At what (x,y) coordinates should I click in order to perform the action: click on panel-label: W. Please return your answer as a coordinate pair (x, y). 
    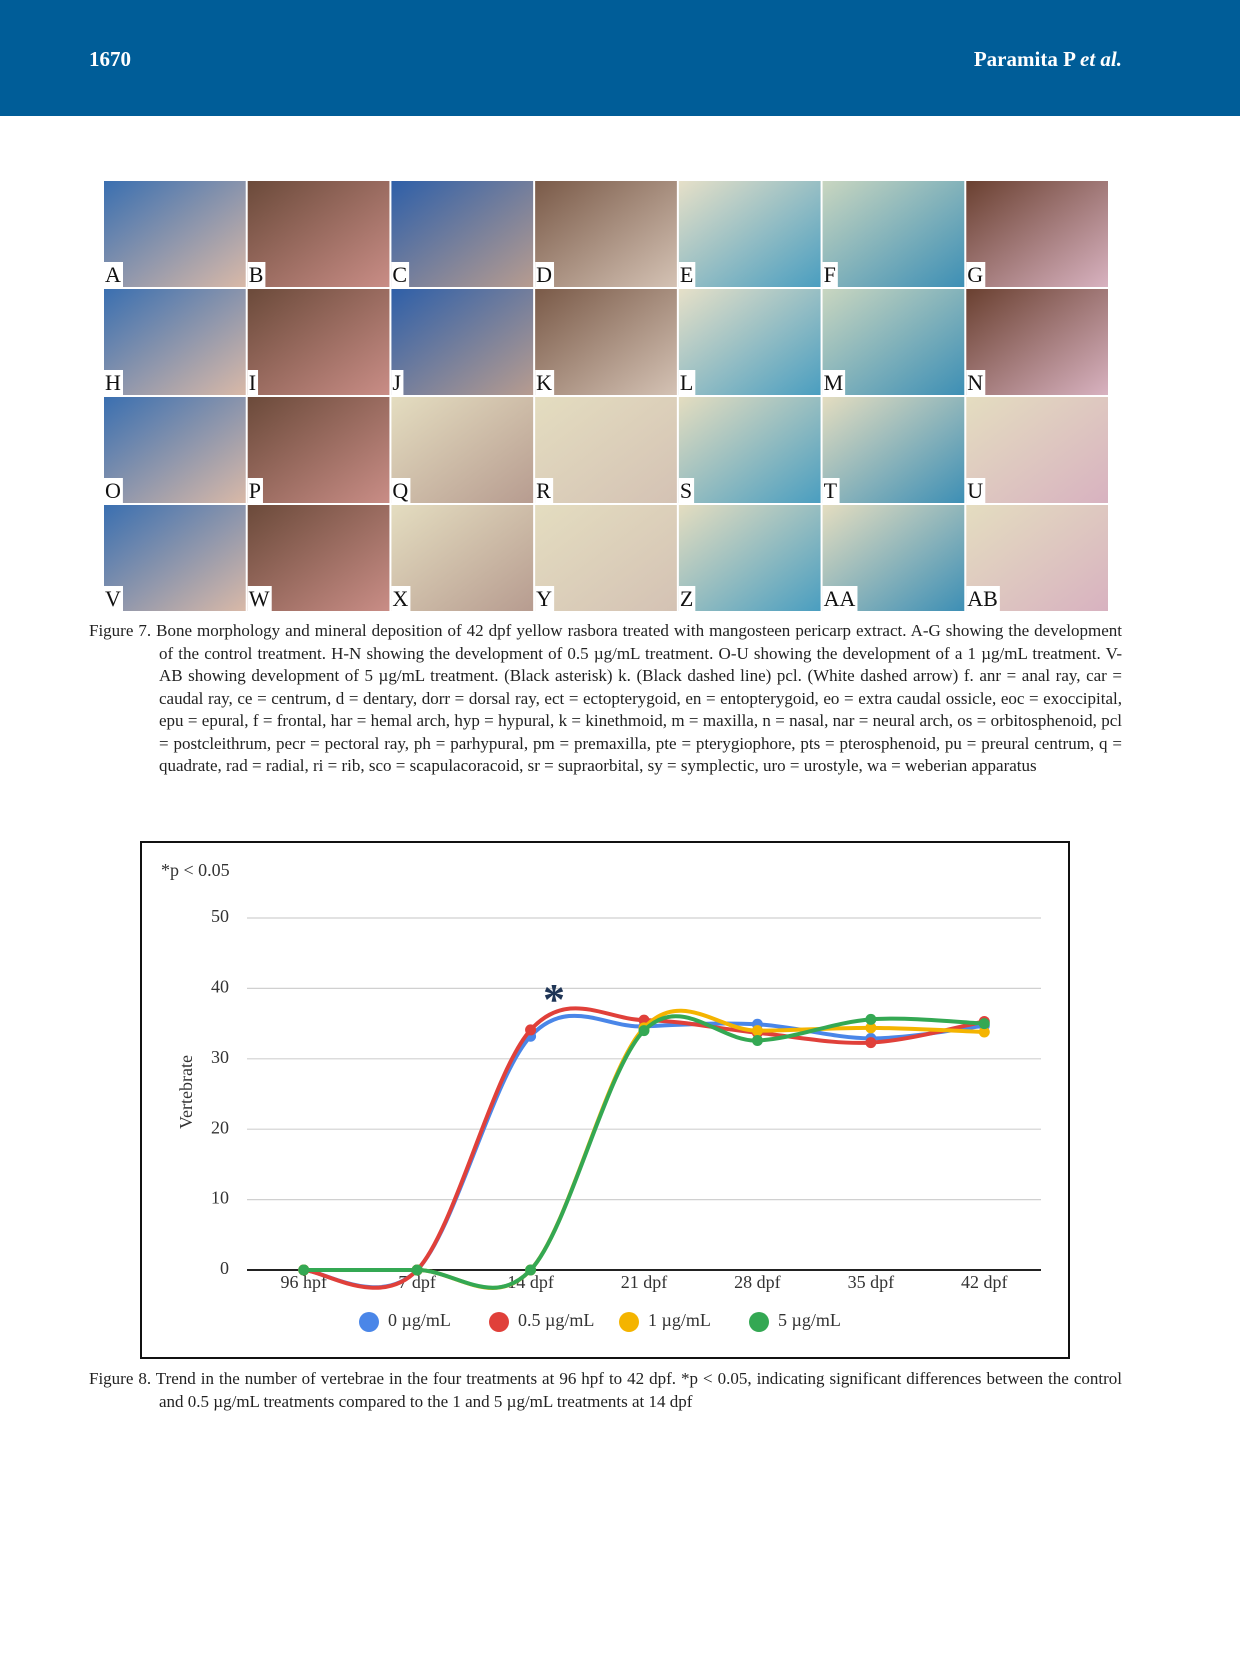
    Looking at the image, I should click on (259, 598).